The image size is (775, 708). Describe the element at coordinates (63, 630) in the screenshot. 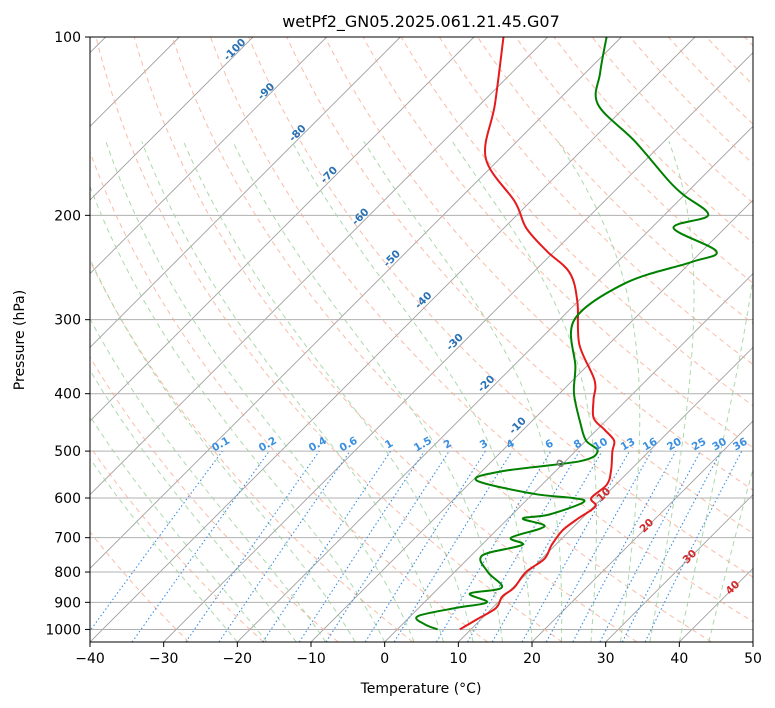

I see `y-tick-label: 1000` at that location.